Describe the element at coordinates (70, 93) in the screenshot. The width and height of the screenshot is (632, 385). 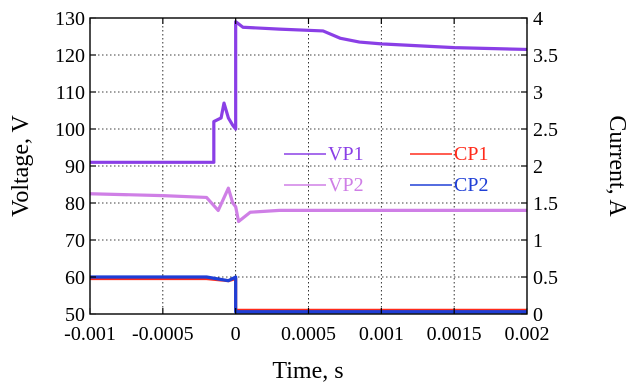
I see `y-left-tick-label: 110` at that location.